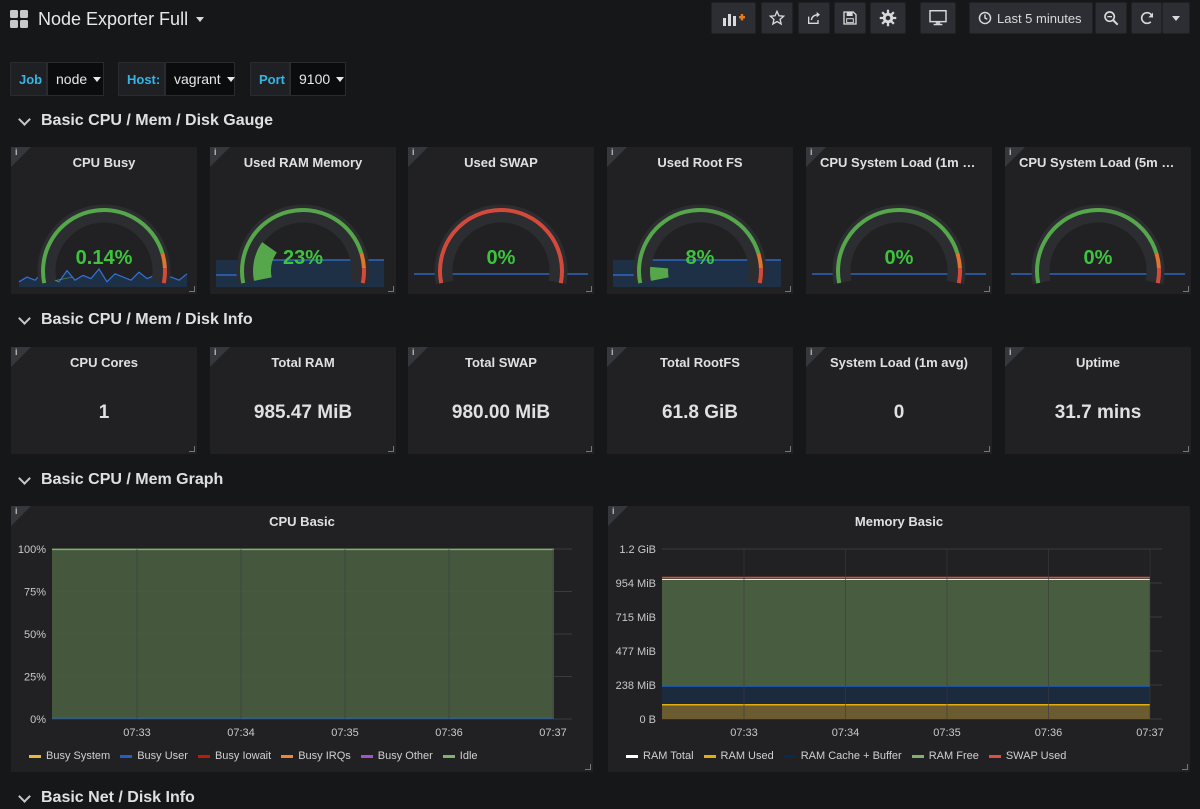 This screenshot has width=1200, height=809. I want to click on panel-title: Total SWAP, so click(501, 362).